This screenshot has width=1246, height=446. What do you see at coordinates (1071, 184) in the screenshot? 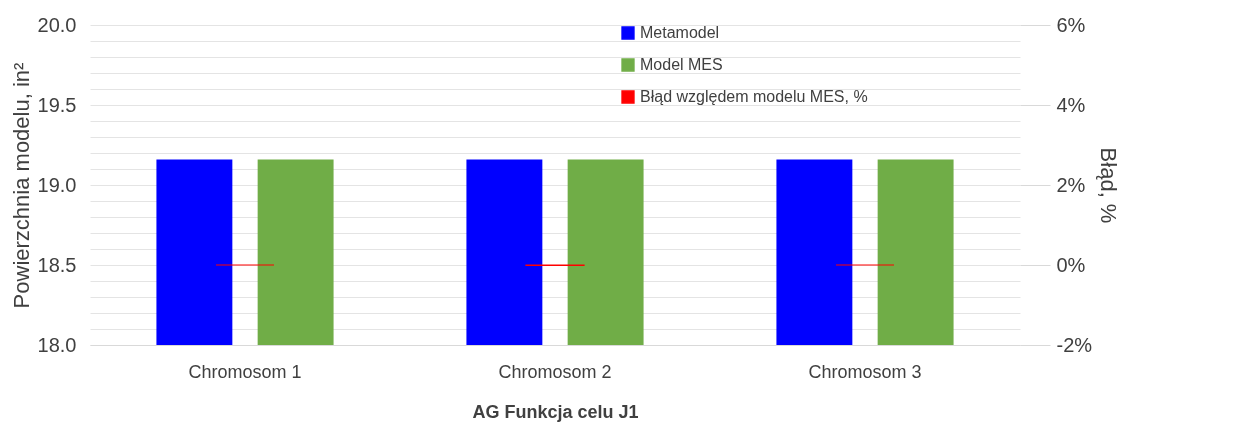
I see `y2-tick-label: 2%` at bounding box center [1071, 184].